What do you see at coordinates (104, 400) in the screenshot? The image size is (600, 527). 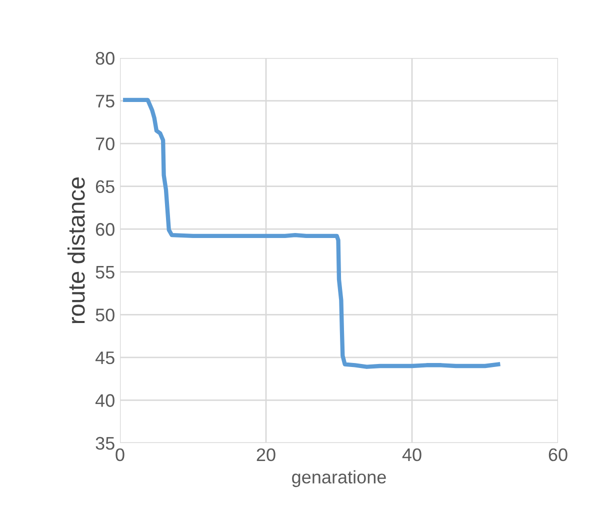 I see `y-tick-label: 40` at bounding box center [104, 400].